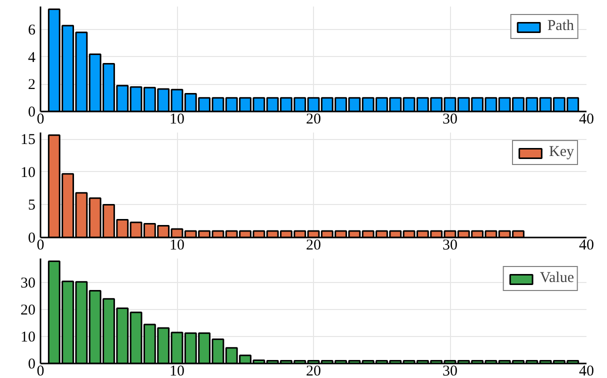 This screenshot has height=378, width=607. Describe the element at coordinates (28, 310) in the screenshot. I see `y-tick-label: 20` at that location.